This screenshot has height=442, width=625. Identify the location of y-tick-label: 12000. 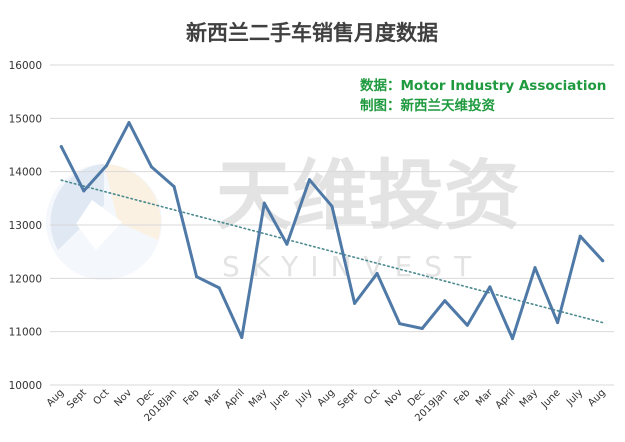
(25, 279).